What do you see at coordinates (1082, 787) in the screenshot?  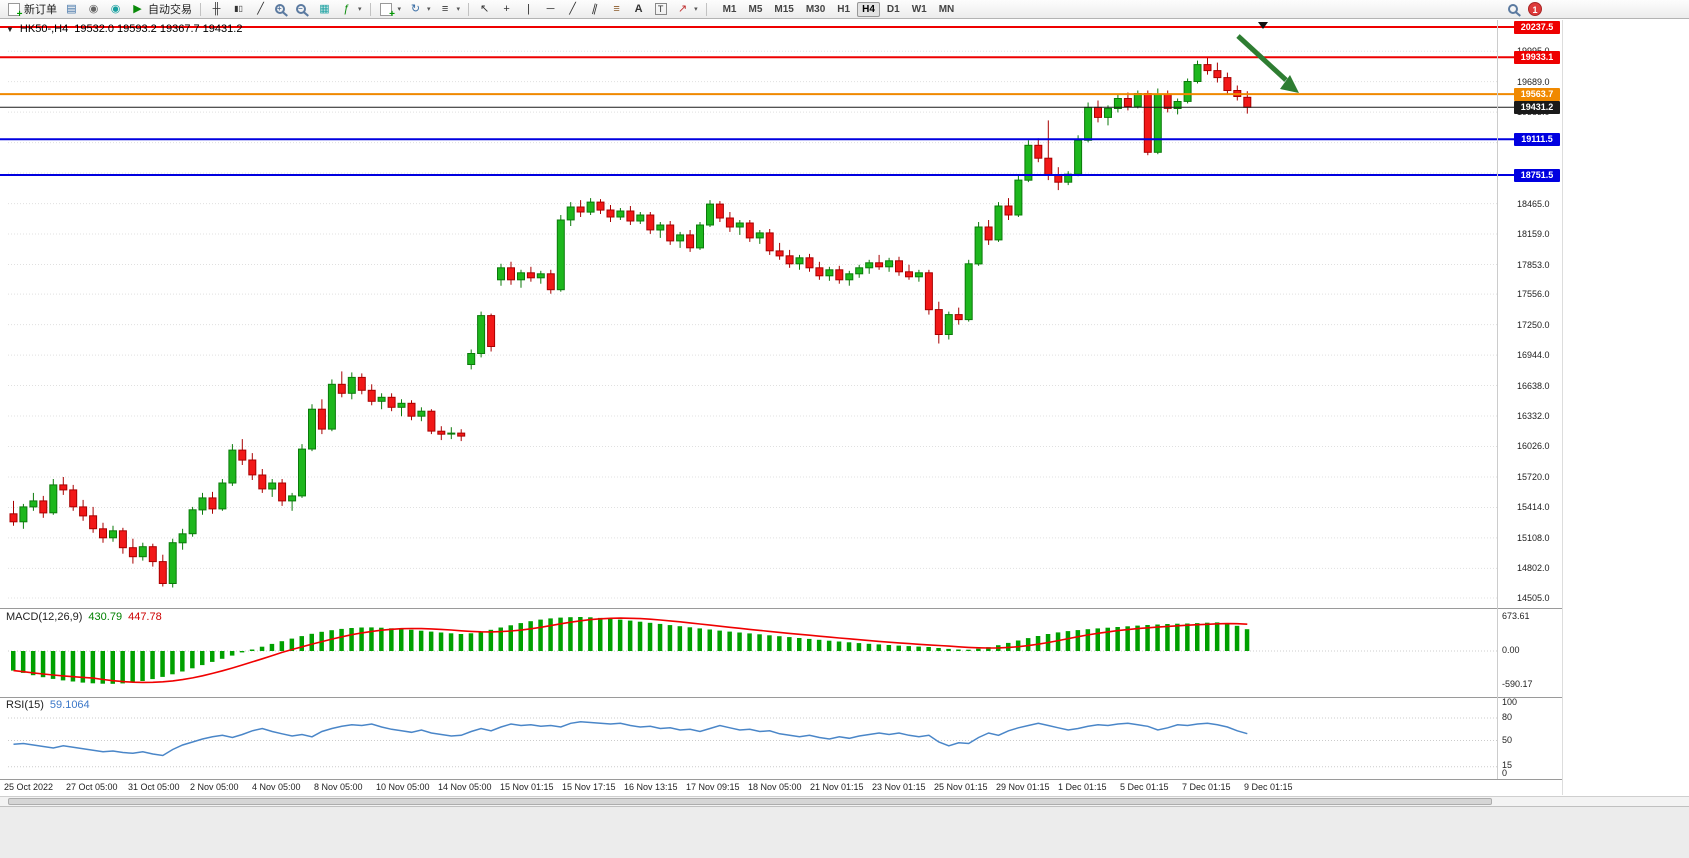 I see `x-axis-label: 1 Dec 01:15` at bounding box center [1082, 787].